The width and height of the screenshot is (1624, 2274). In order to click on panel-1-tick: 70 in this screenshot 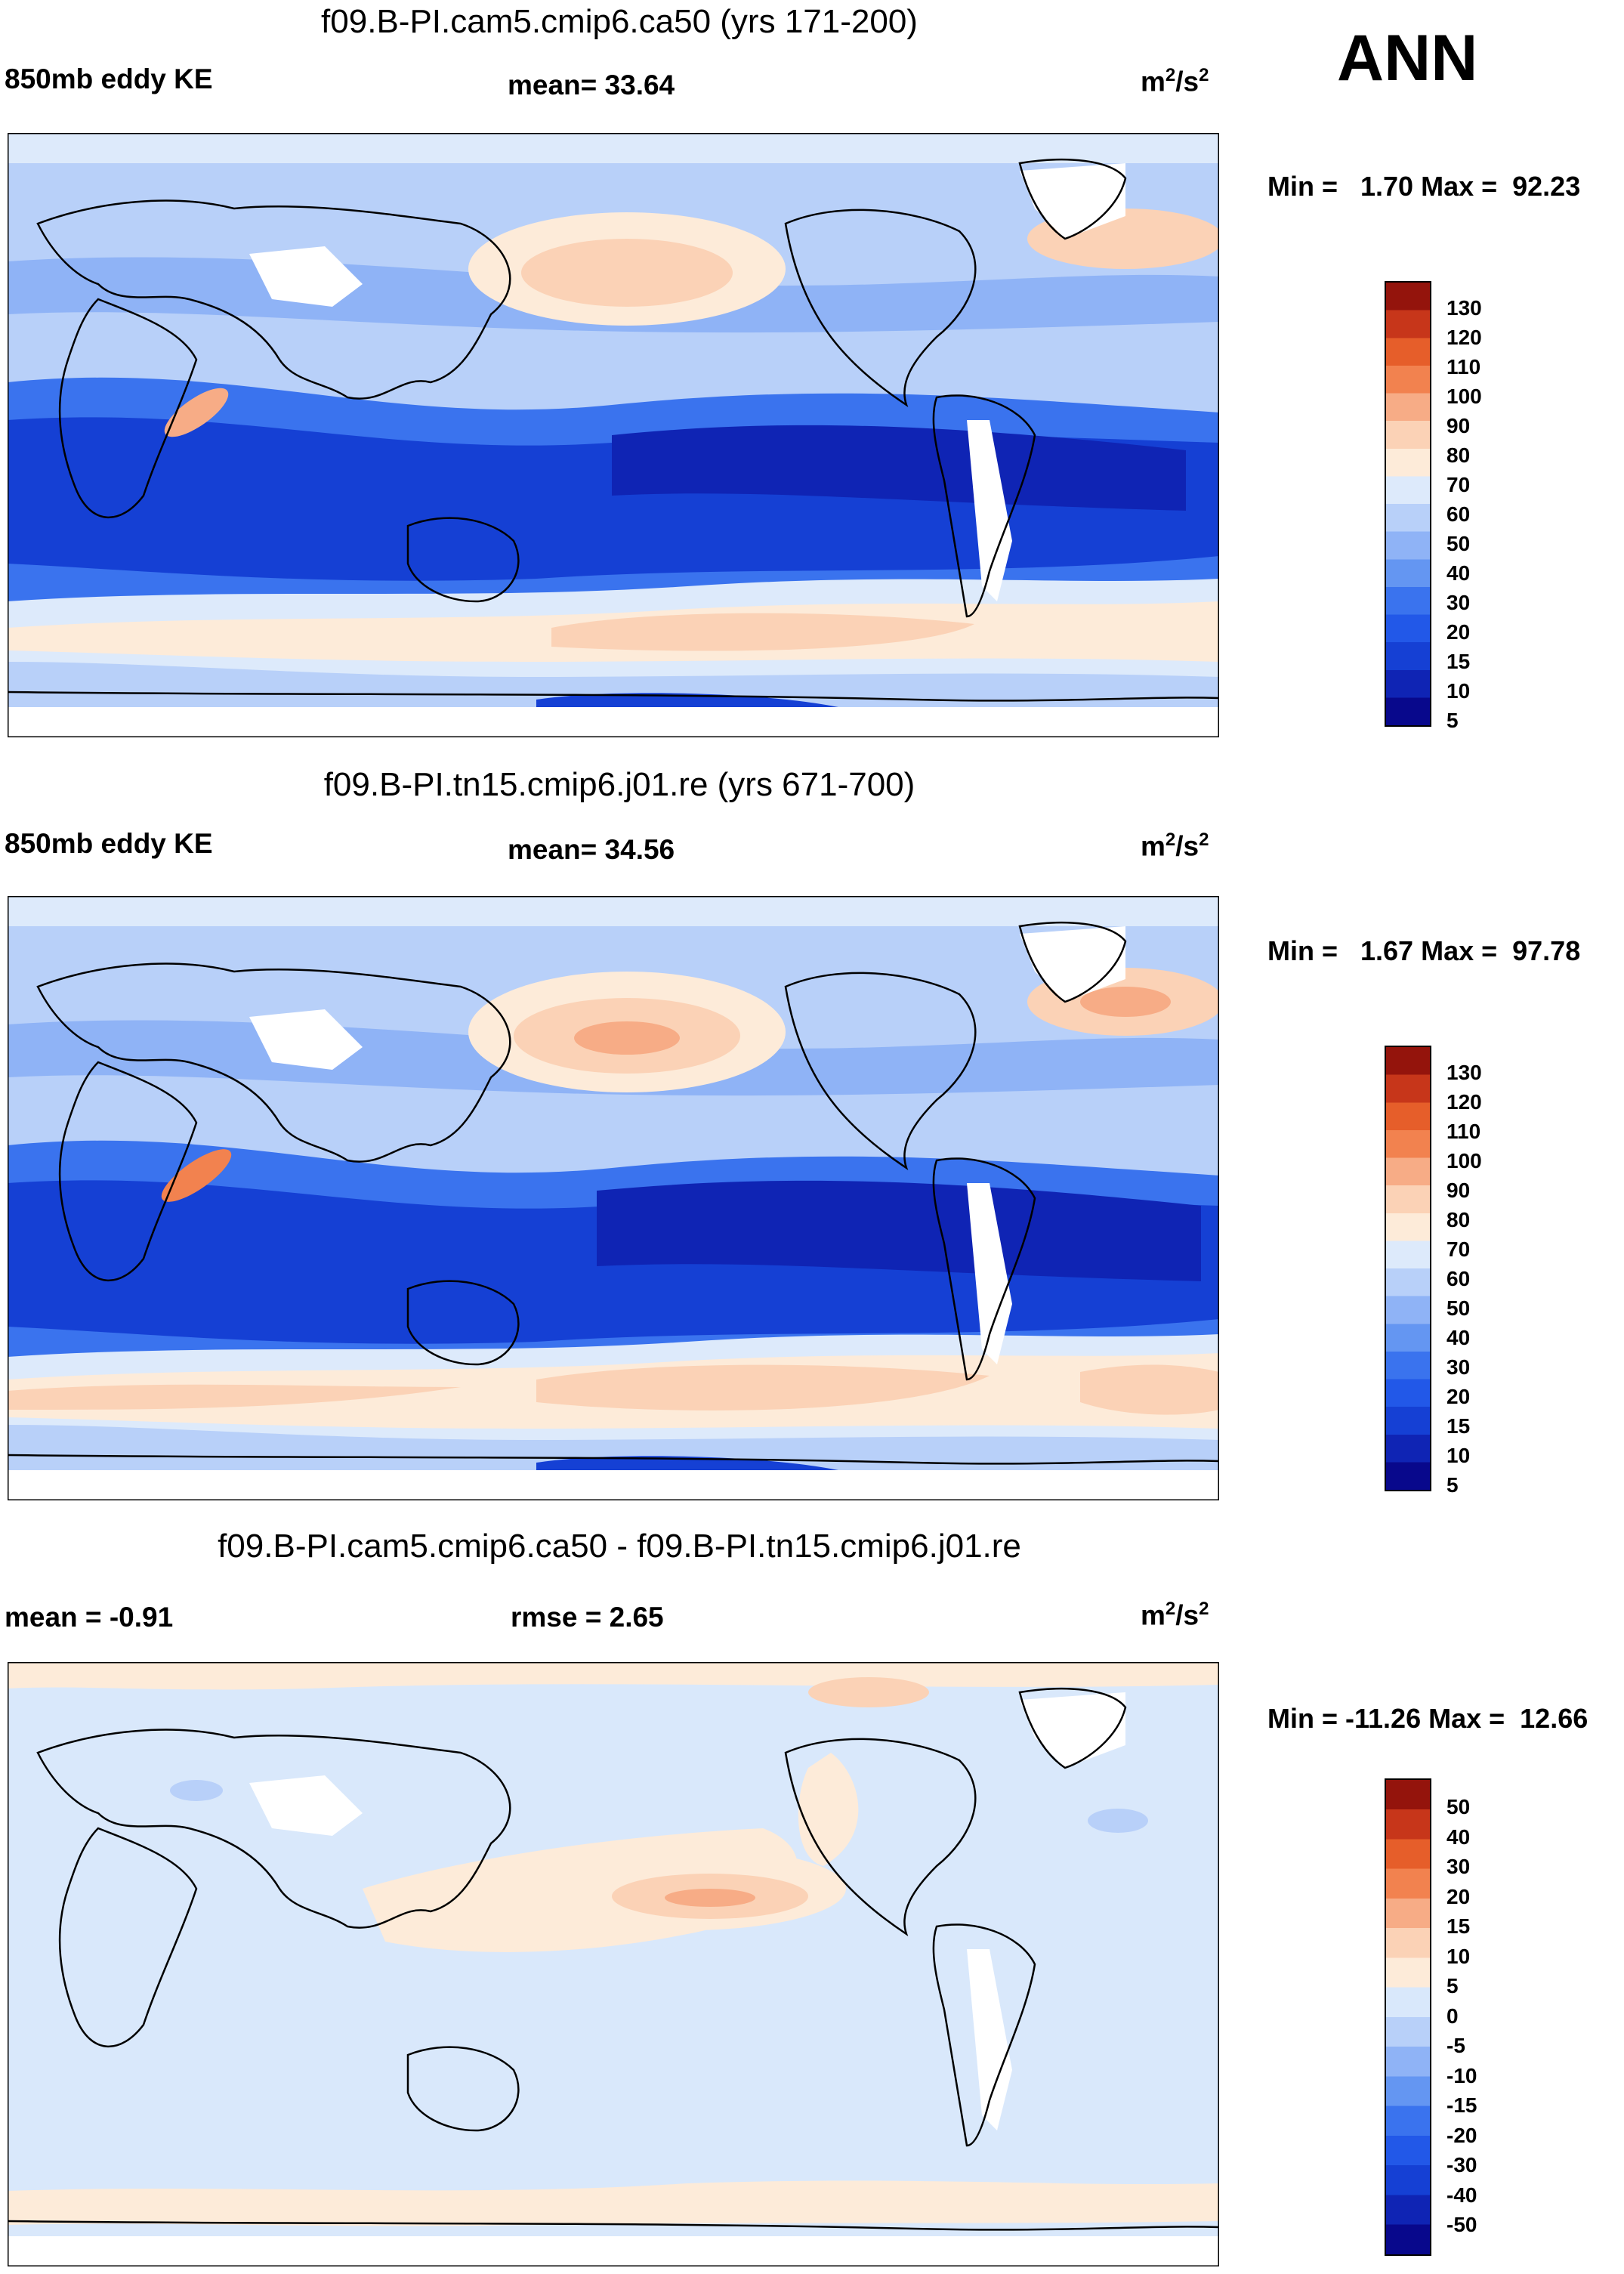, I will do `click(1459, 484)`.